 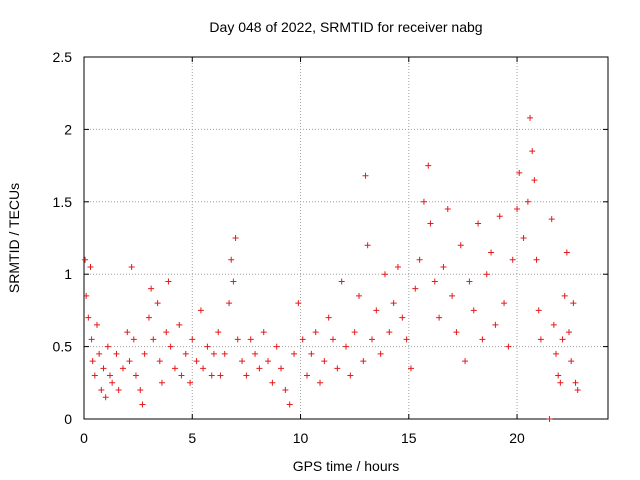 I want to click on y-tick-label: 2.5, so click(x=63, y=57).